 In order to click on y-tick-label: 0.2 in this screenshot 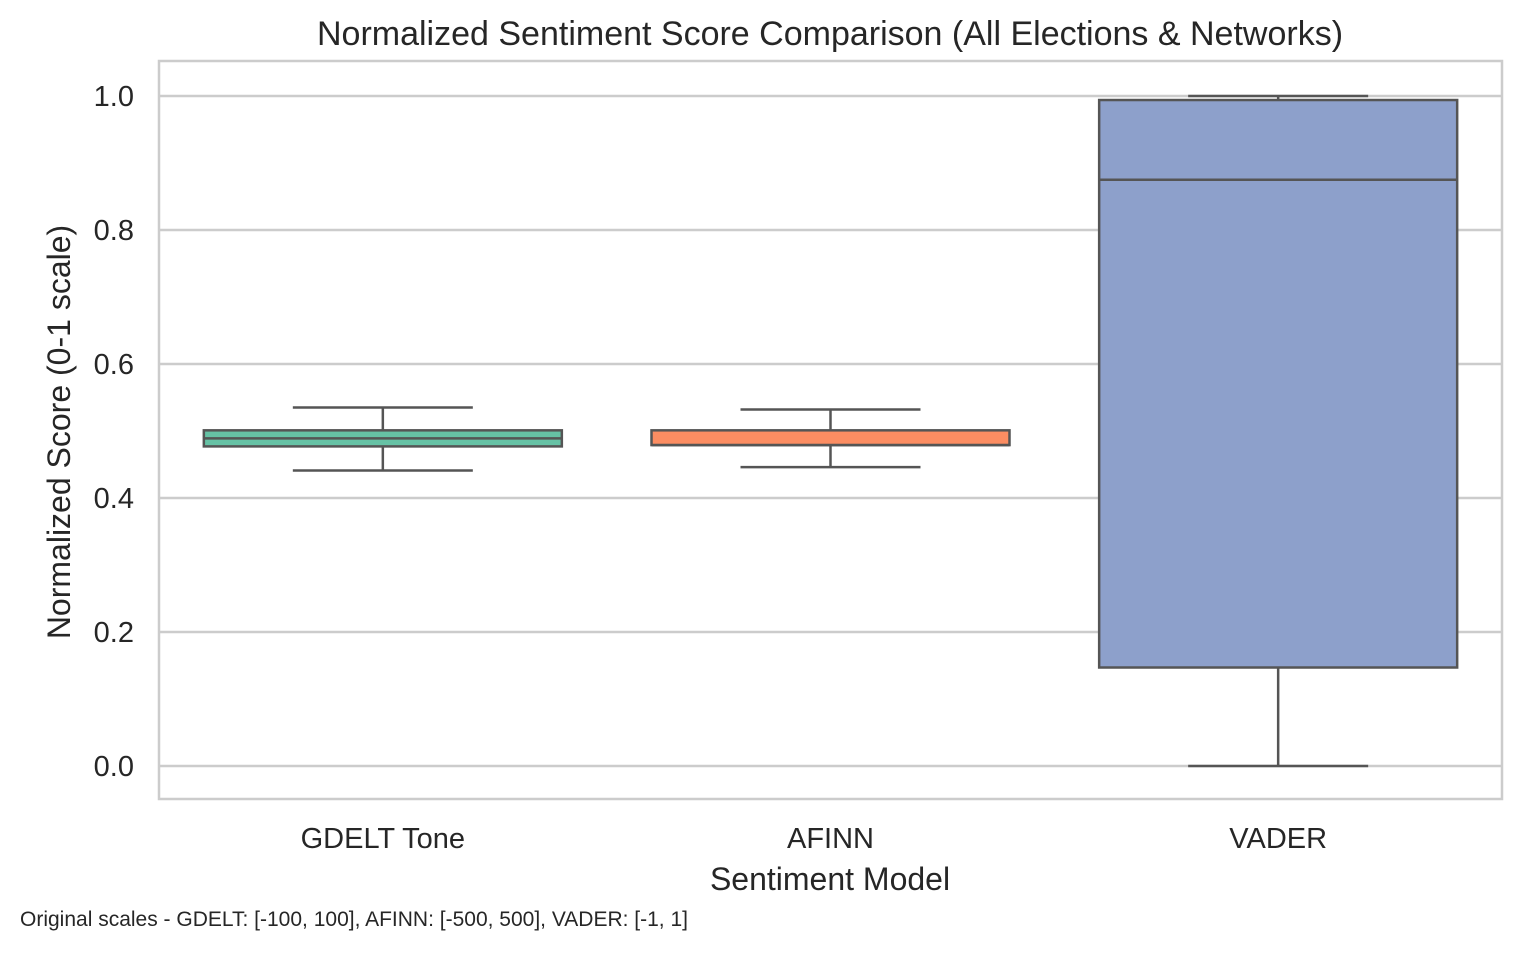, I will do `click(114, 633)`.